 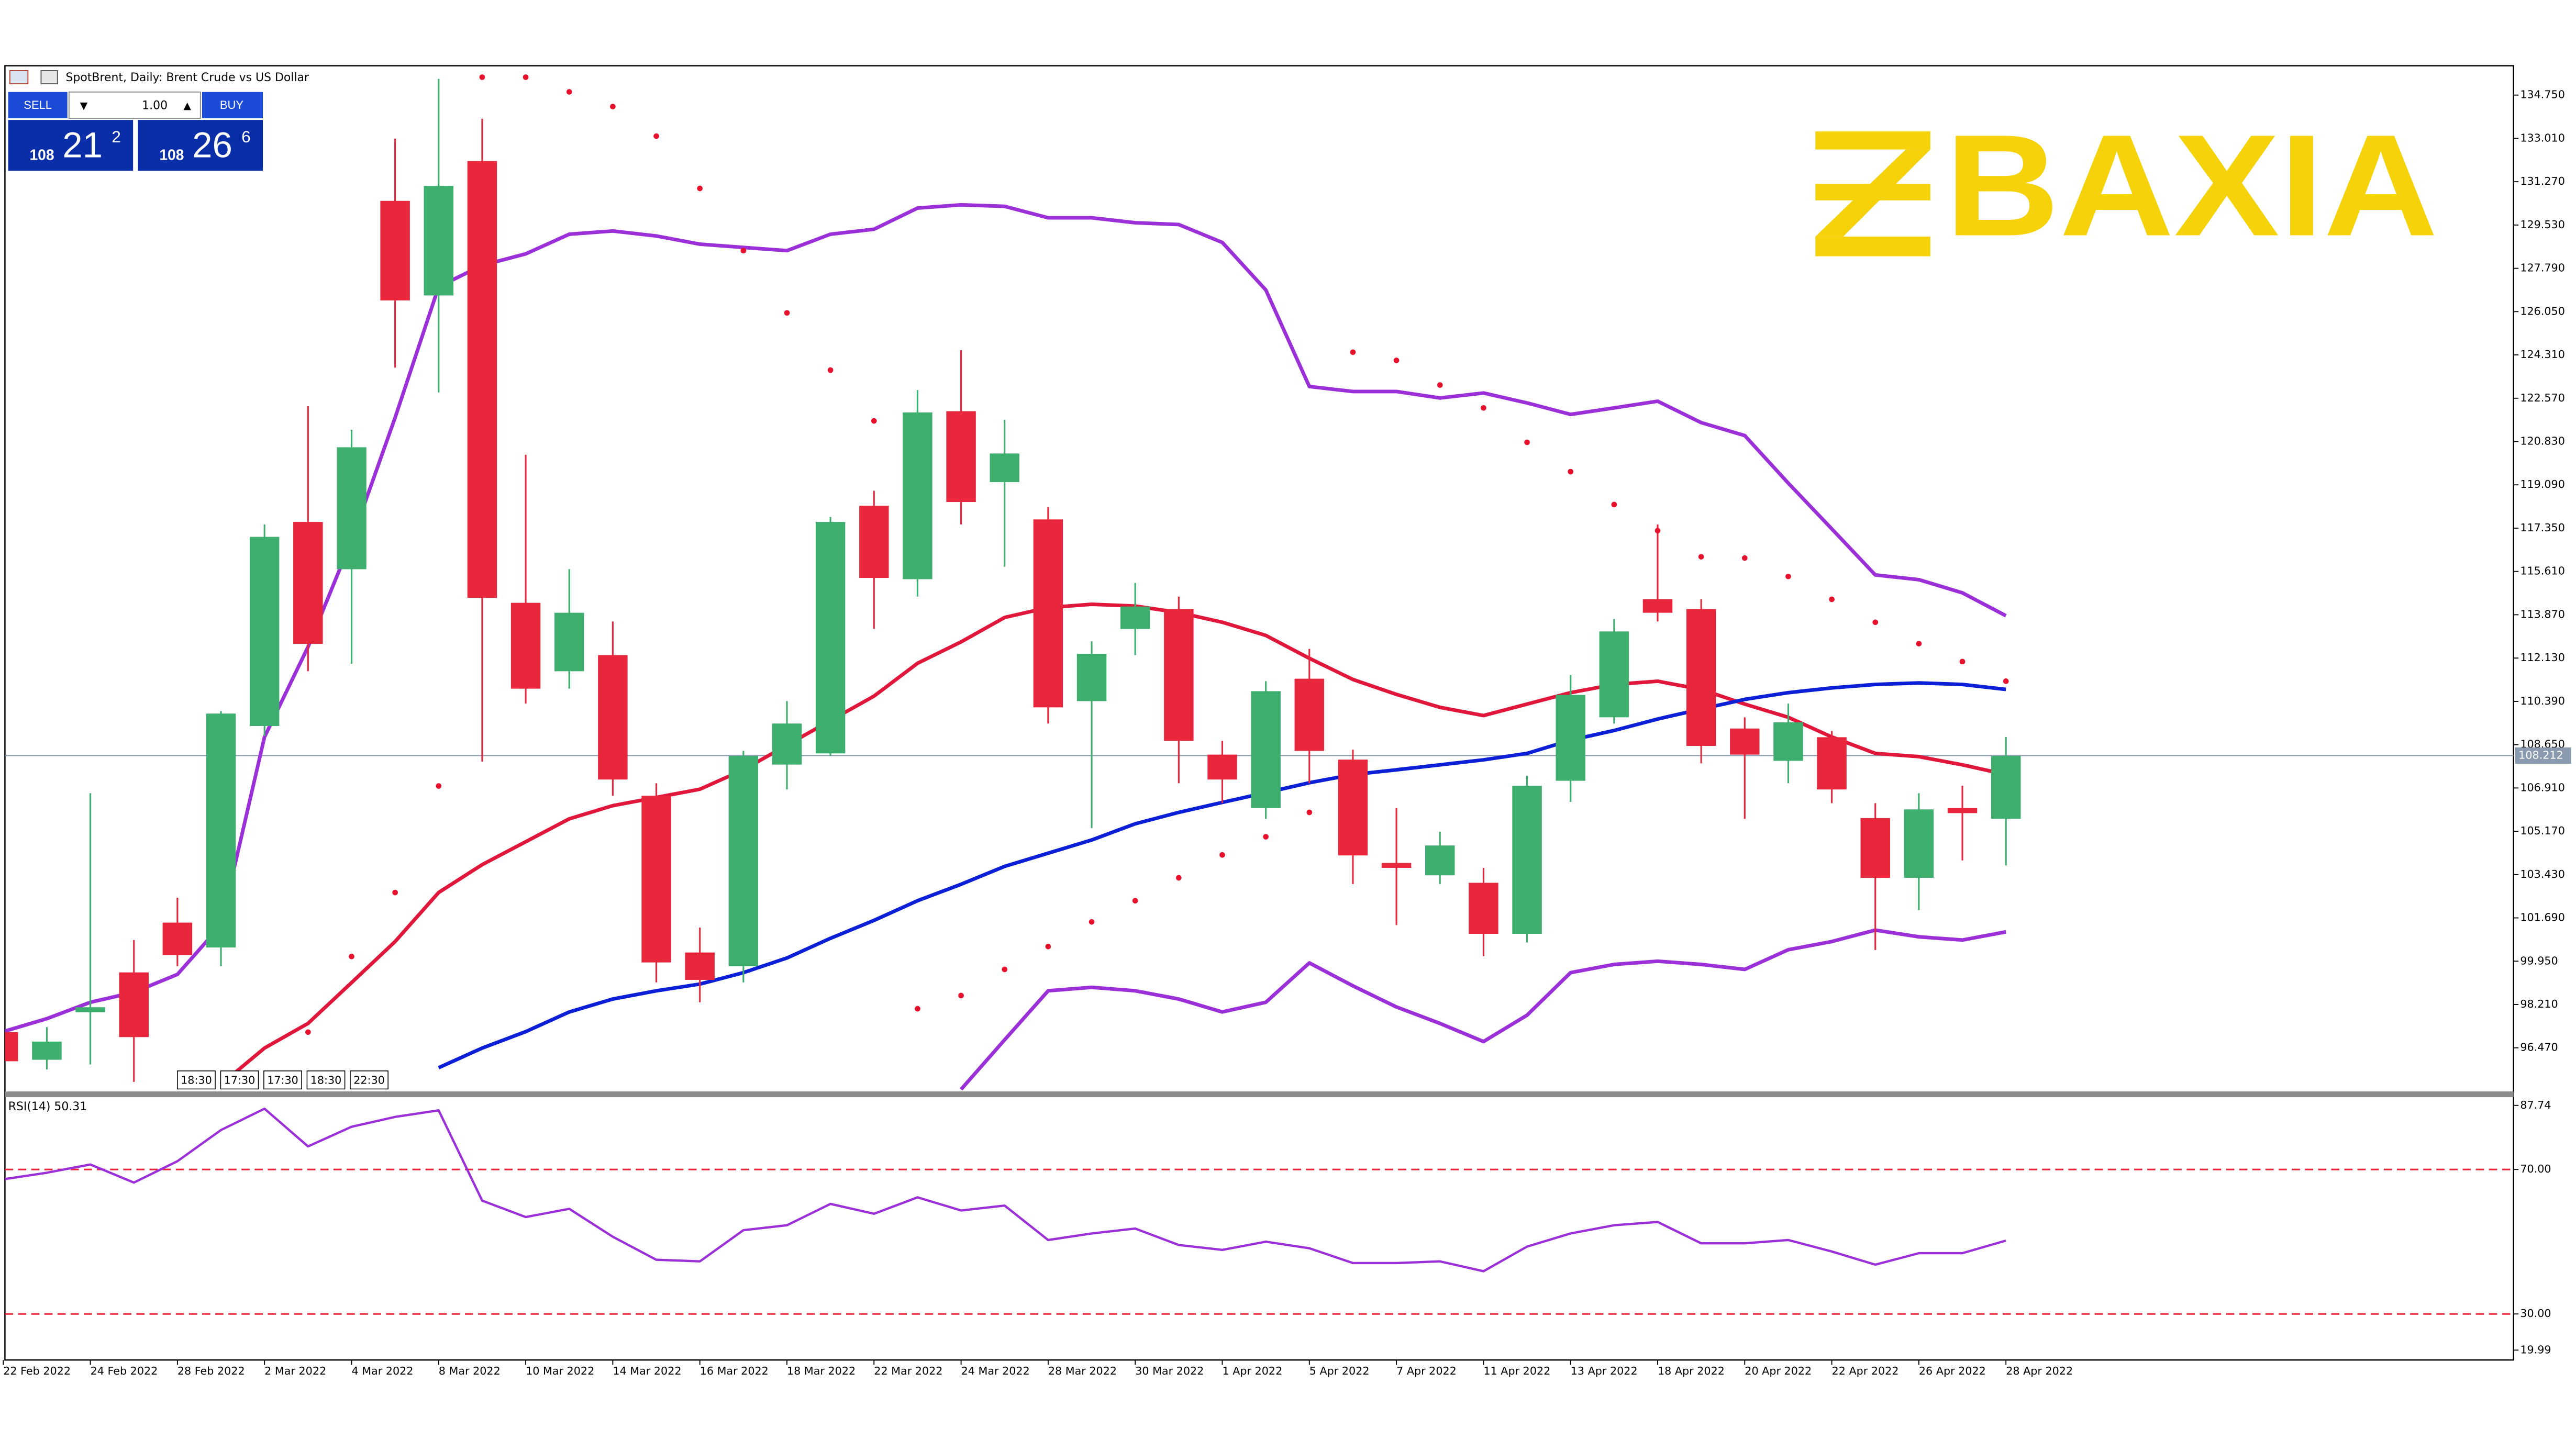 I want to click on y-tick-label: 122.570, so click(x=2542, y=398).